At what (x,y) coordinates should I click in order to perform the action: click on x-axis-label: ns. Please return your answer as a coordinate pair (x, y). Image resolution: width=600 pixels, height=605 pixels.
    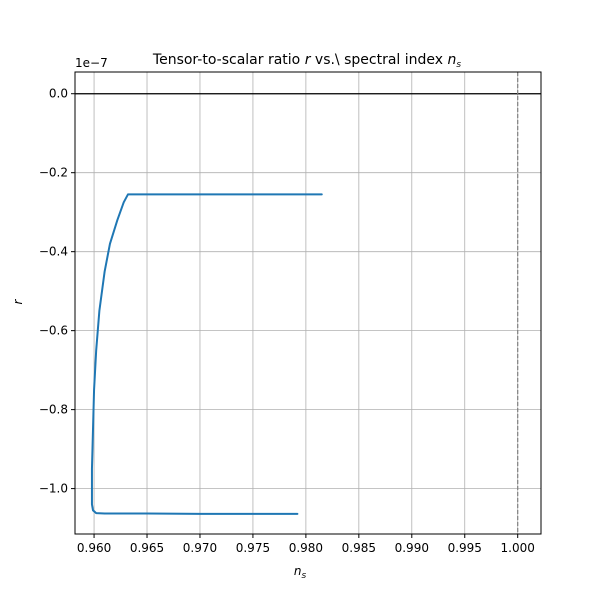
    Looking at the image, I should click on (300, 572).